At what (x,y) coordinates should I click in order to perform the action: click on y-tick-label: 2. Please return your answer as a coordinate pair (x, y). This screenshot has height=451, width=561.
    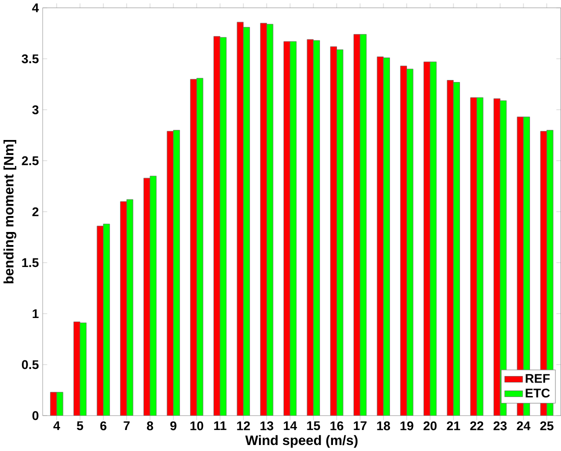
    Looking at the image, I should click on (35, 211).